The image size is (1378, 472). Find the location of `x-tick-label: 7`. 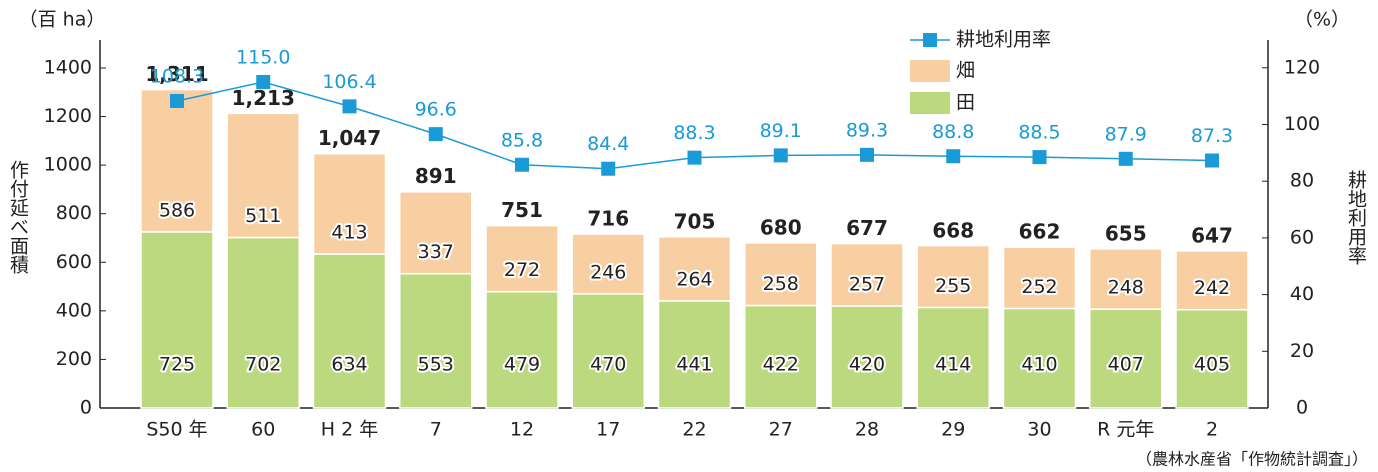

x-tick-label: 7 is located at coordinates (436, 430).